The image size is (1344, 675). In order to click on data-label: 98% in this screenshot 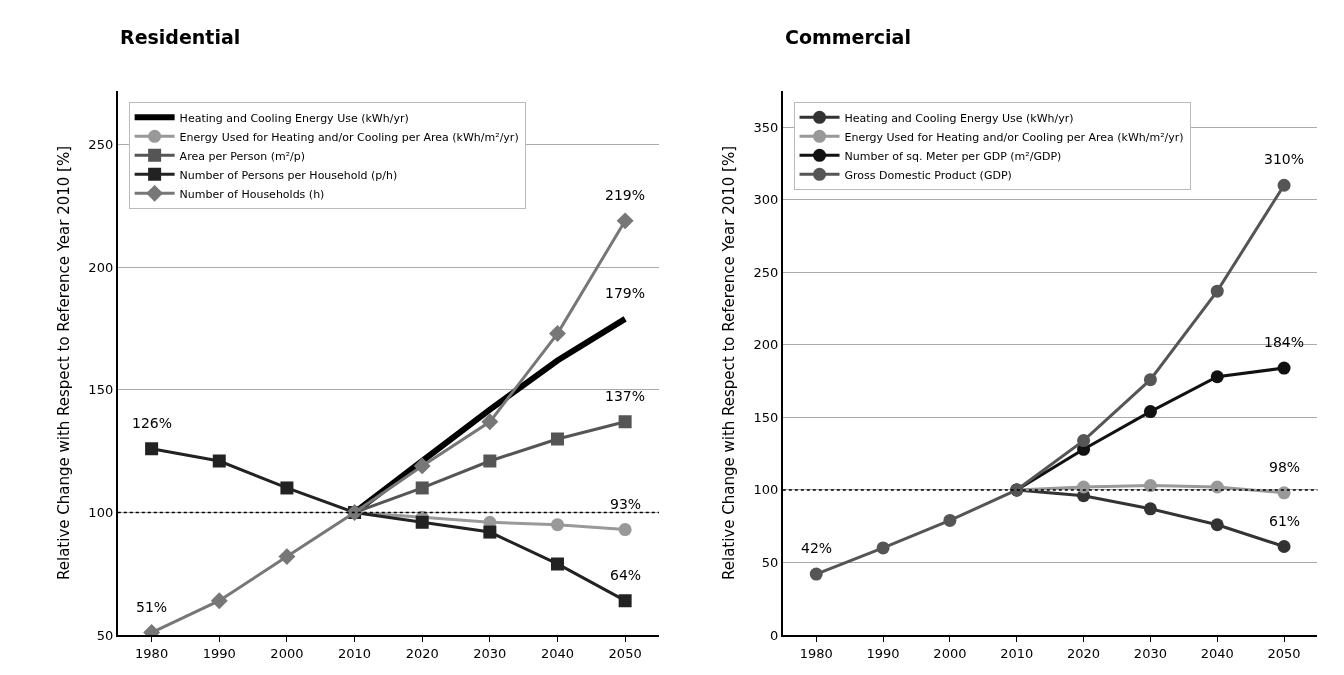, I will do `click(1285, 467)`.